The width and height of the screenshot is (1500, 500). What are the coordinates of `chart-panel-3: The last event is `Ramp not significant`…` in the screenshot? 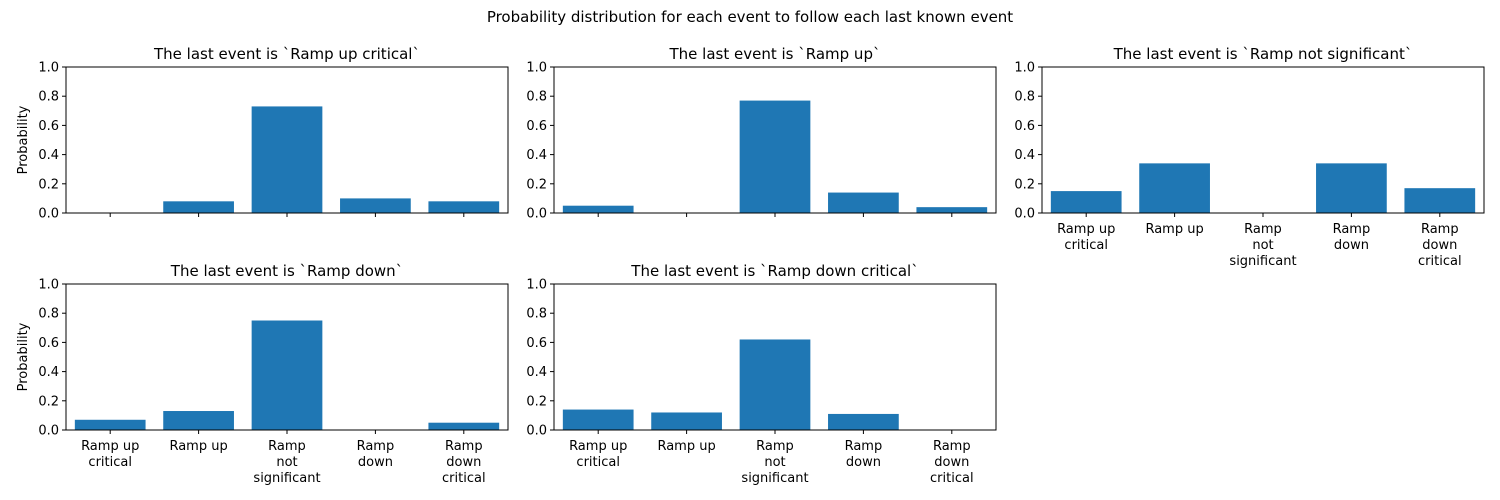 It's located at (1249, 157).